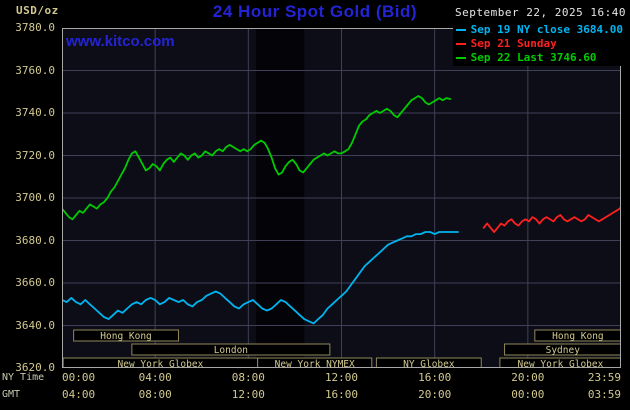 This screenshot has width=630, height=410. I want to click on x-tick-label: 03:59, so click(604, 394).